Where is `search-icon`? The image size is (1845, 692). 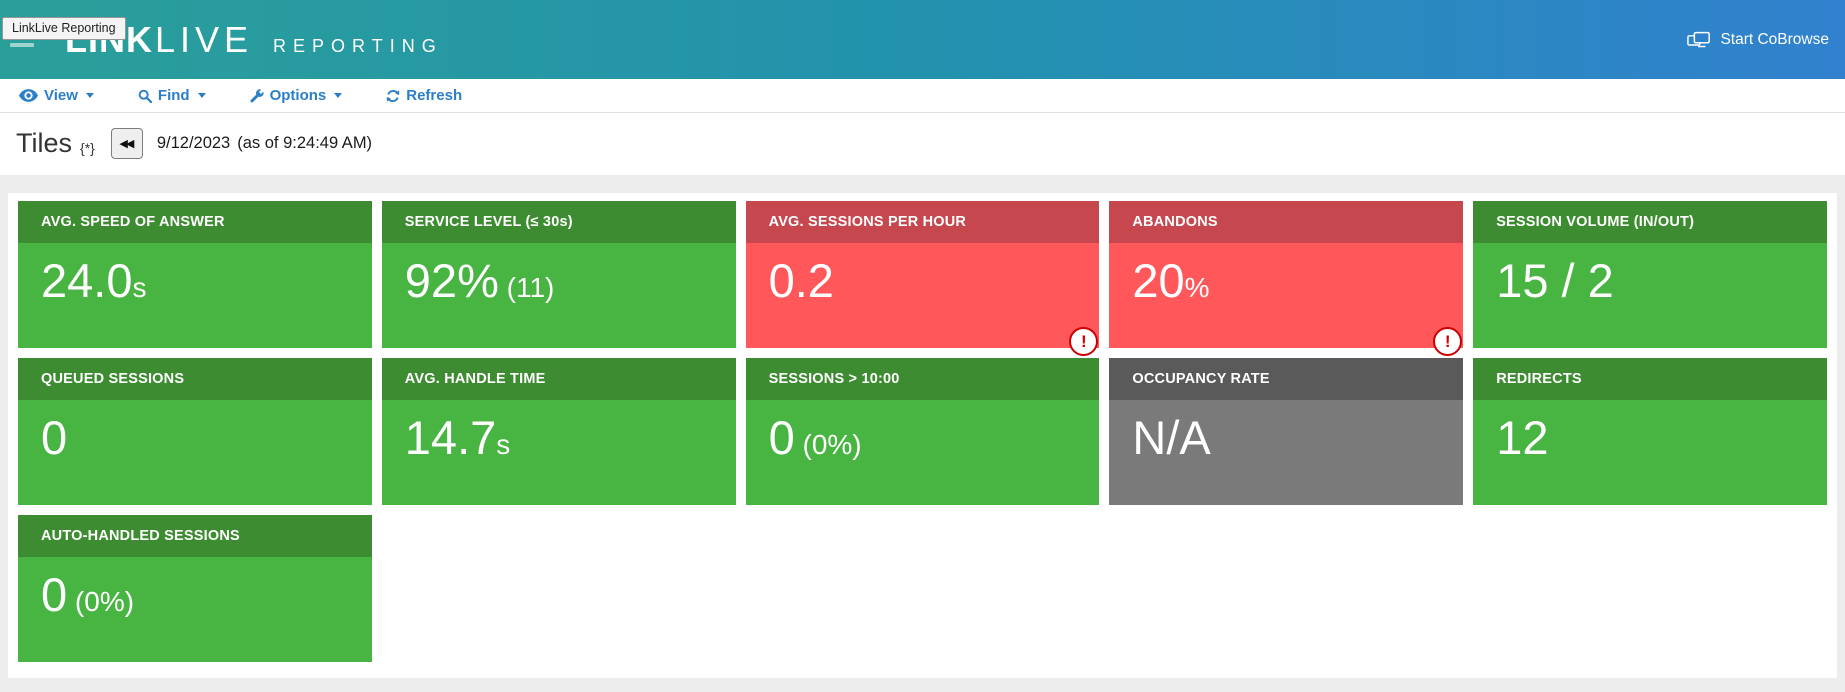
search-icon is located at coordinates (145, 96).